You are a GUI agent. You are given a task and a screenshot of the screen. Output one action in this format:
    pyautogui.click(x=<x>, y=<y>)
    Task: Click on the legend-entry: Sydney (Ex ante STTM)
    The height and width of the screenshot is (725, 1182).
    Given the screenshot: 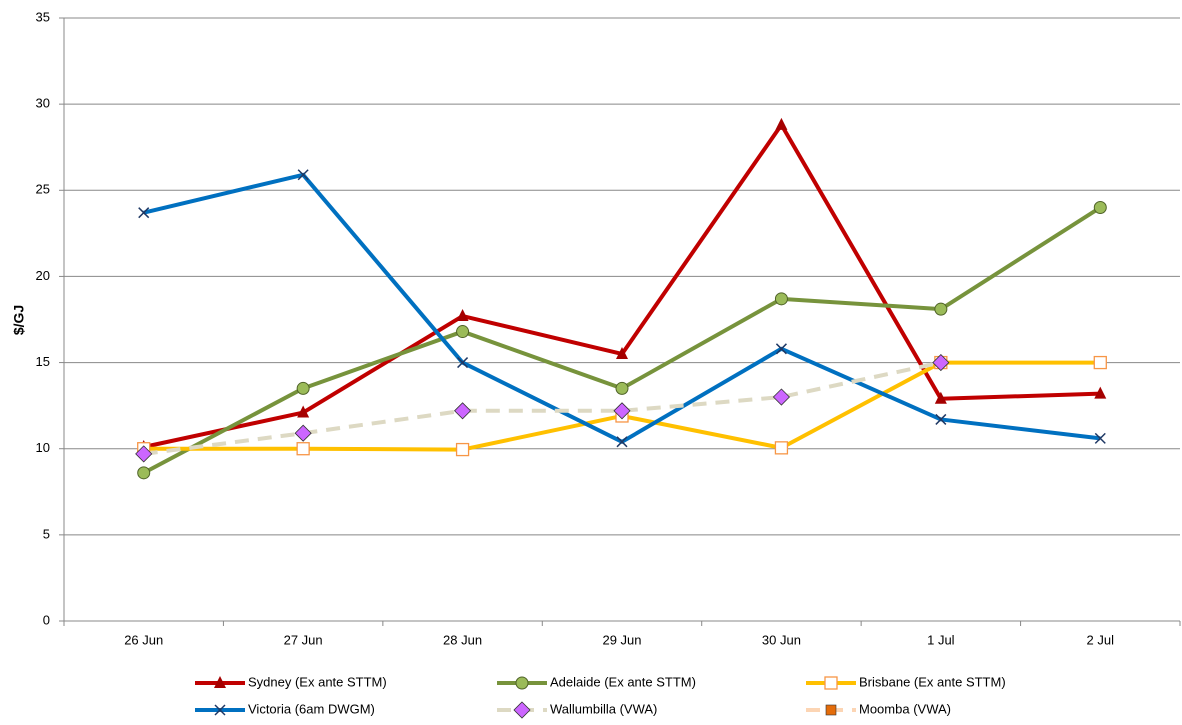 What is the action you would take?
    pyautogui.click(x=291, y=681)
    